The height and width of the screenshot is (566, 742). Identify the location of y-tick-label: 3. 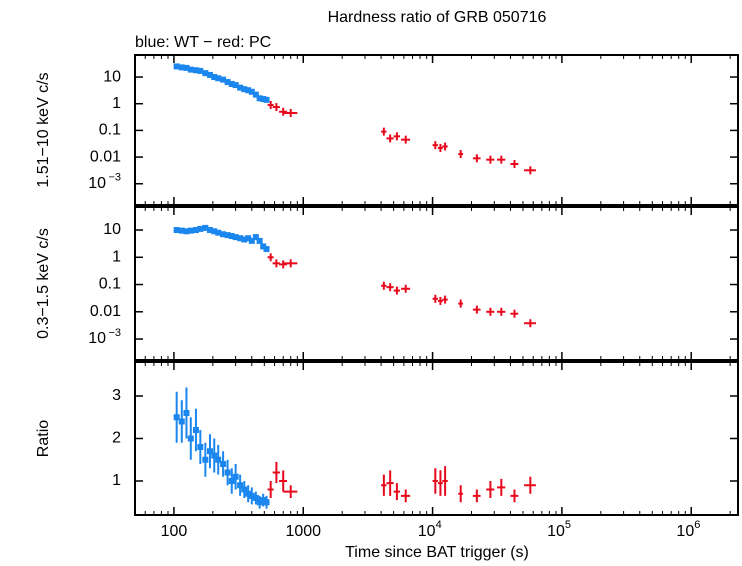
(116, 395).